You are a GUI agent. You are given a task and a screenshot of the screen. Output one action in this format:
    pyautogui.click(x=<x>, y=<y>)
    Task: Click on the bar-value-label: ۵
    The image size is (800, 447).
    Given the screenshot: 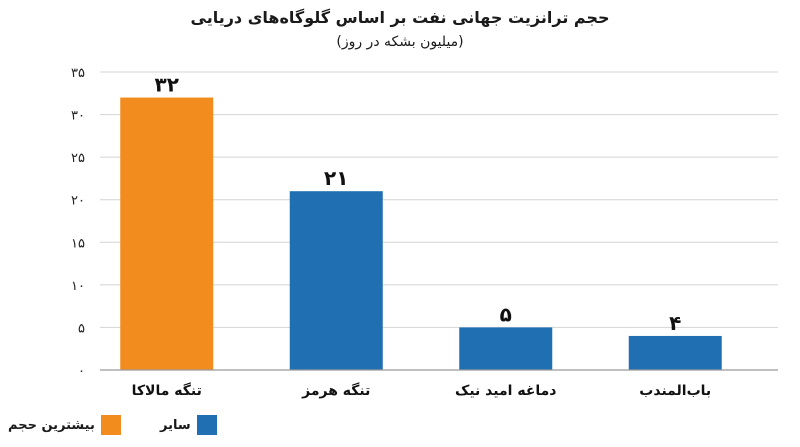 What is the action you would take?
    pyautogui.click(x=506, y=314)
    